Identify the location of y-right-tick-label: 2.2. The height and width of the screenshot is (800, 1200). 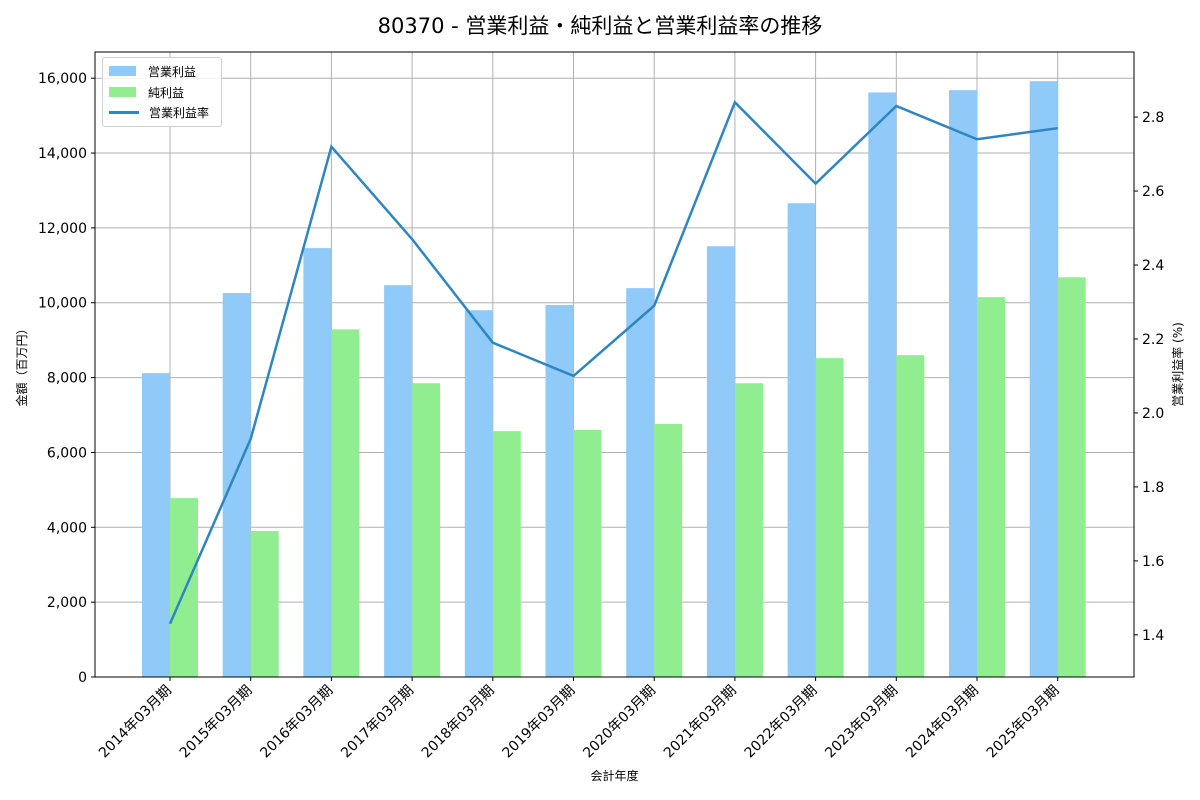
(1153, 340).